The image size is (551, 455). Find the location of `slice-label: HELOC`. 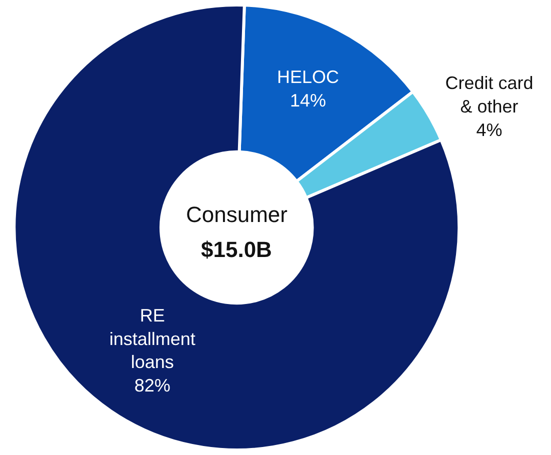

slice-label: HELOC is located at coordinates (307, 77).